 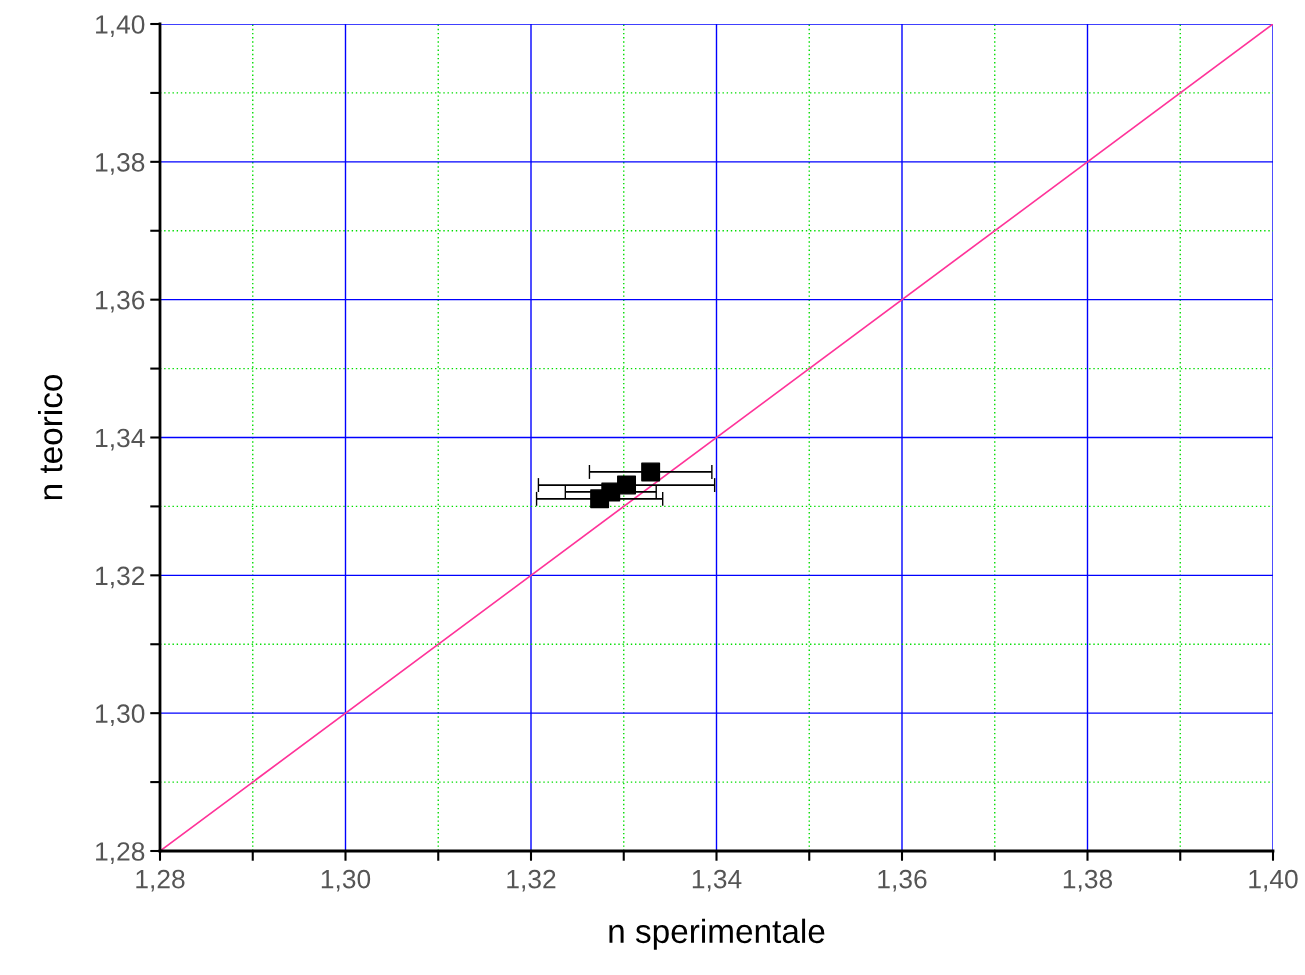 What do you see at coordinates (50, 437) in the screenshot?
I see `y-axis-title: n teorico` at bounding box center [50, 437].